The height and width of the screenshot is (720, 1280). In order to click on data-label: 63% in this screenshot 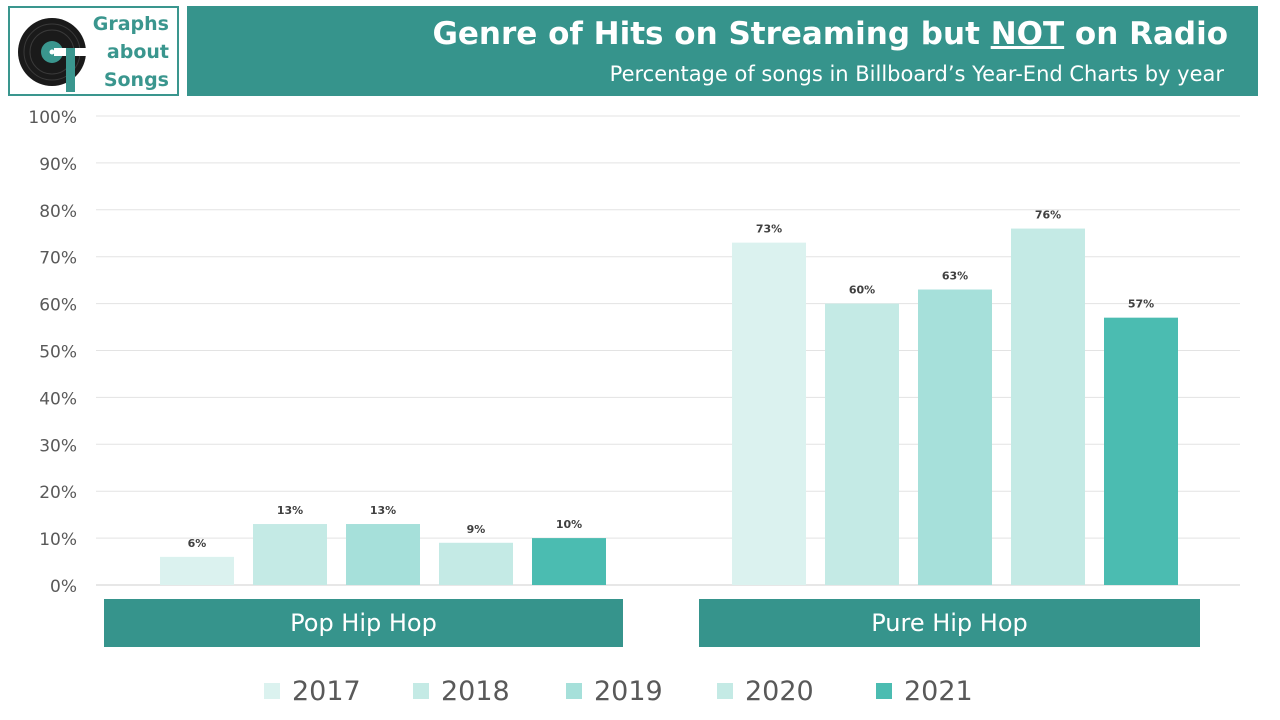, I will do `click(955, 276)`.